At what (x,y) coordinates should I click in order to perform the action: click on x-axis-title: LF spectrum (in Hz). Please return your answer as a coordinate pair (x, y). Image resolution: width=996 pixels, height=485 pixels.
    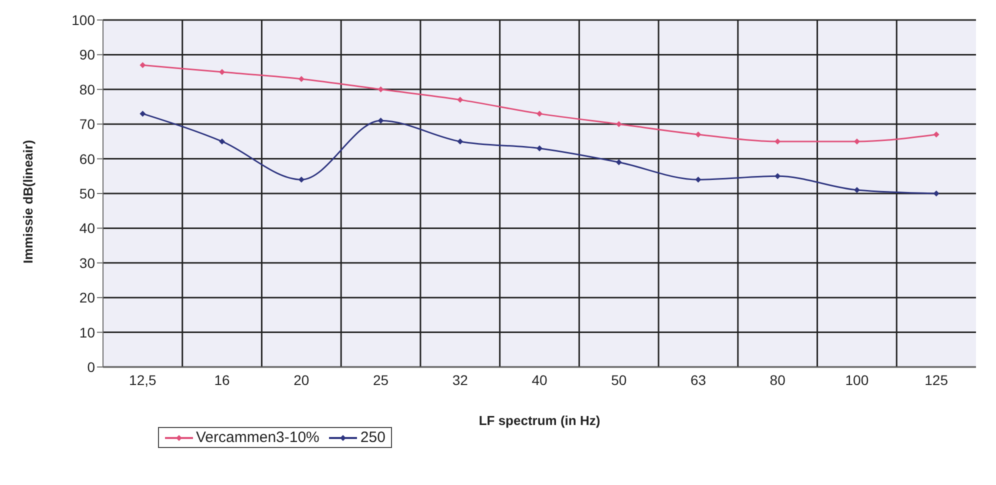
    Looking at the image, I should click on (539, 420).